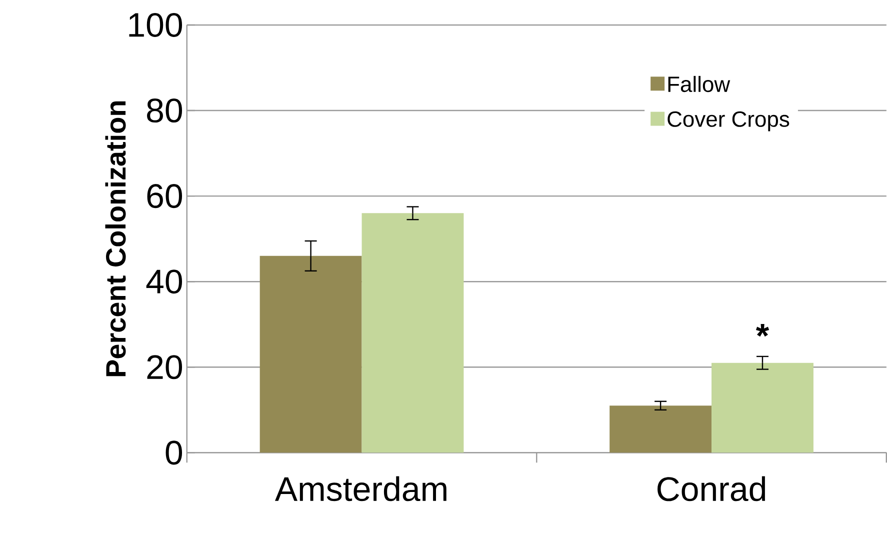 The image size is (887, 534). What do you see at coordinates (164, 282) in the screenshot?
I see `y-tick-label: 40` at bounding box center [164, 282].